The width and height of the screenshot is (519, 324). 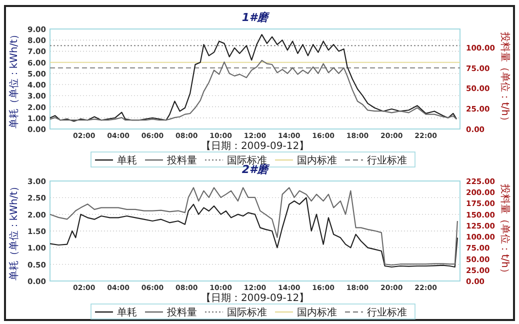 I want to click on chart-title: 2#磨, so click(x=256, y=169).